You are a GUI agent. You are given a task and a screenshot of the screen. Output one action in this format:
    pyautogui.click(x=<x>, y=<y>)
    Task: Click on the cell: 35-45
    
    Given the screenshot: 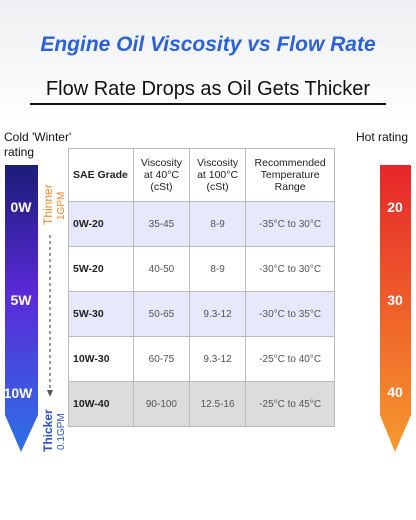 What is the action you would take?
    pyautogui.click(x=161, y=224)
    